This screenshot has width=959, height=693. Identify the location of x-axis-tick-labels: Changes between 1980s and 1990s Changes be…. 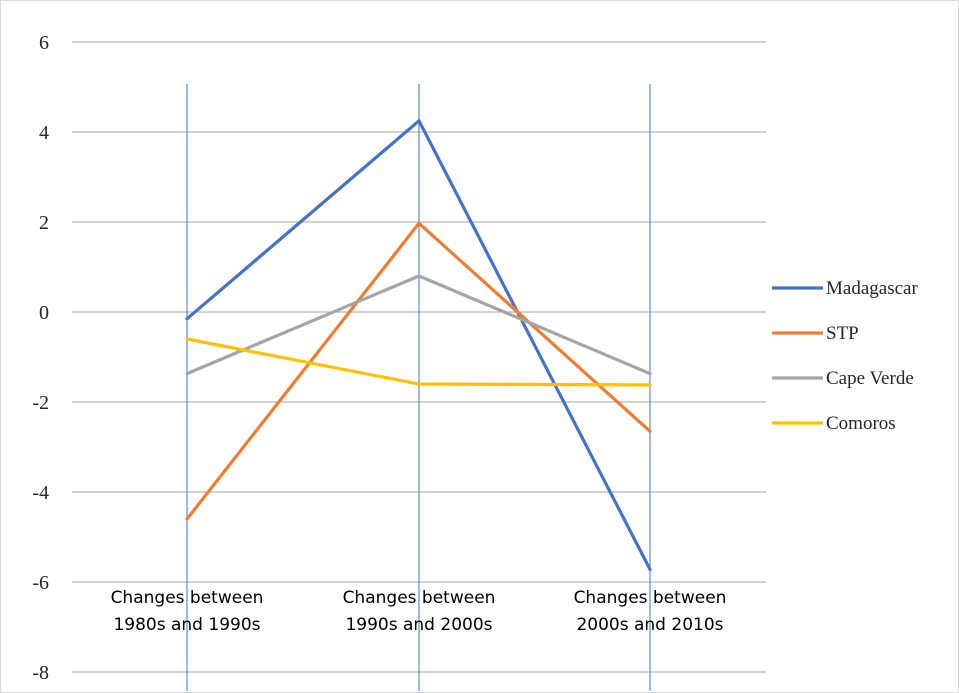
(419, 611).